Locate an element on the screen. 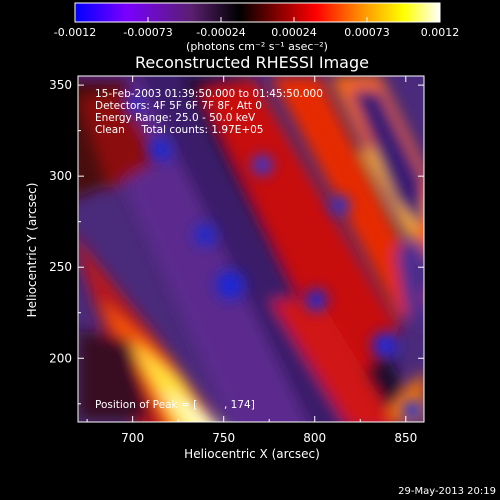  peak-position: Position of Peak = [ , 174] is located at coordinates (175, 405).